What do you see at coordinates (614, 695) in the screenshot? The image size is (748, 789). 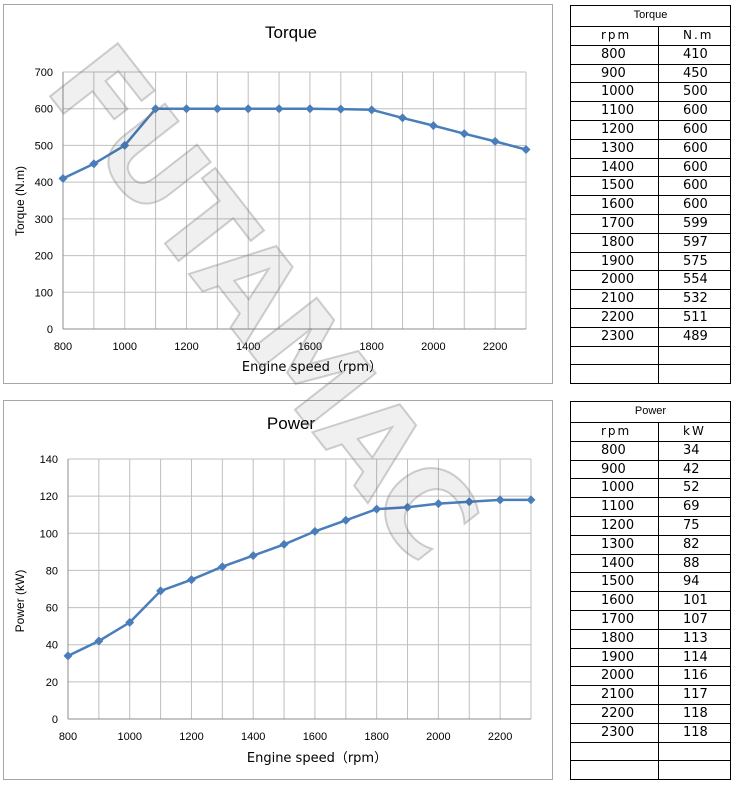 I see `power-table-cell-rpm: 2100` at bounding box center [614, 695].